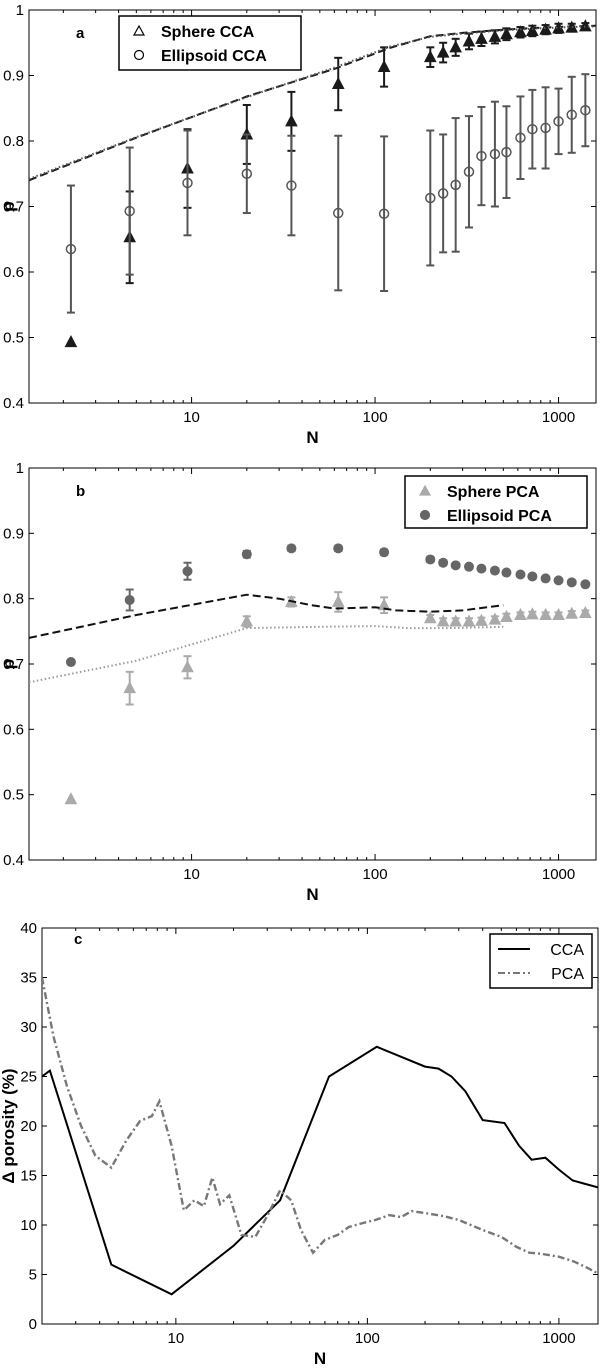 The image size is (600, 1368). I want to click on legend-label: CCA, so click(567, 950).